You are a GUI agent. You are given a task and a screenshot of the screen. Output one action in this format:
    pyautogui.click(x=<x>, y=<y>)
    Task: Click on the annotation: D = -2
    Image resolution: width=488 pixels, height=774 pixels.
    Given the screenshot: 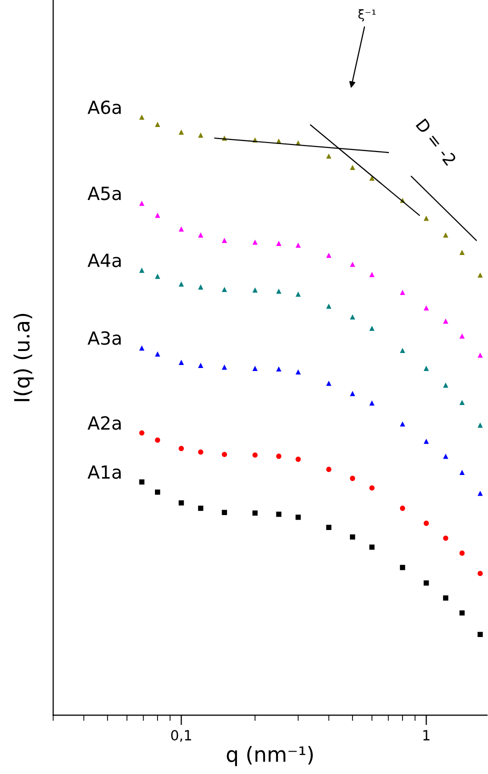 What is the action you would take?
    pyautogui.click(x=436, y=142)
    